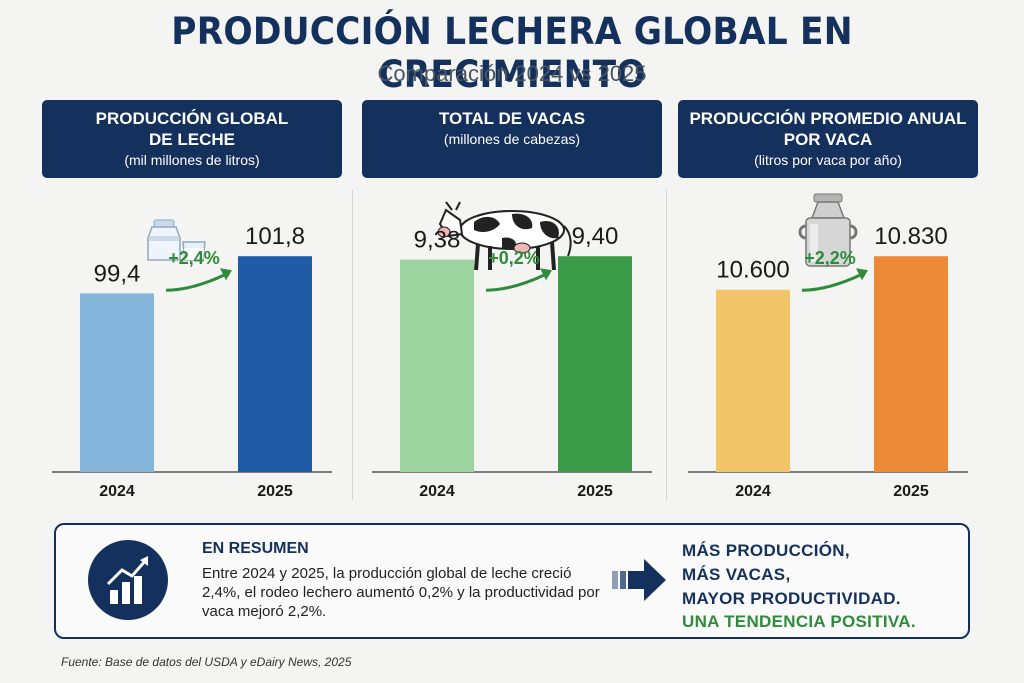  Describe the element at coordinates (512, 118) in the screenshot. I see `panel-title: TOTAL DE VACAS` at that location.